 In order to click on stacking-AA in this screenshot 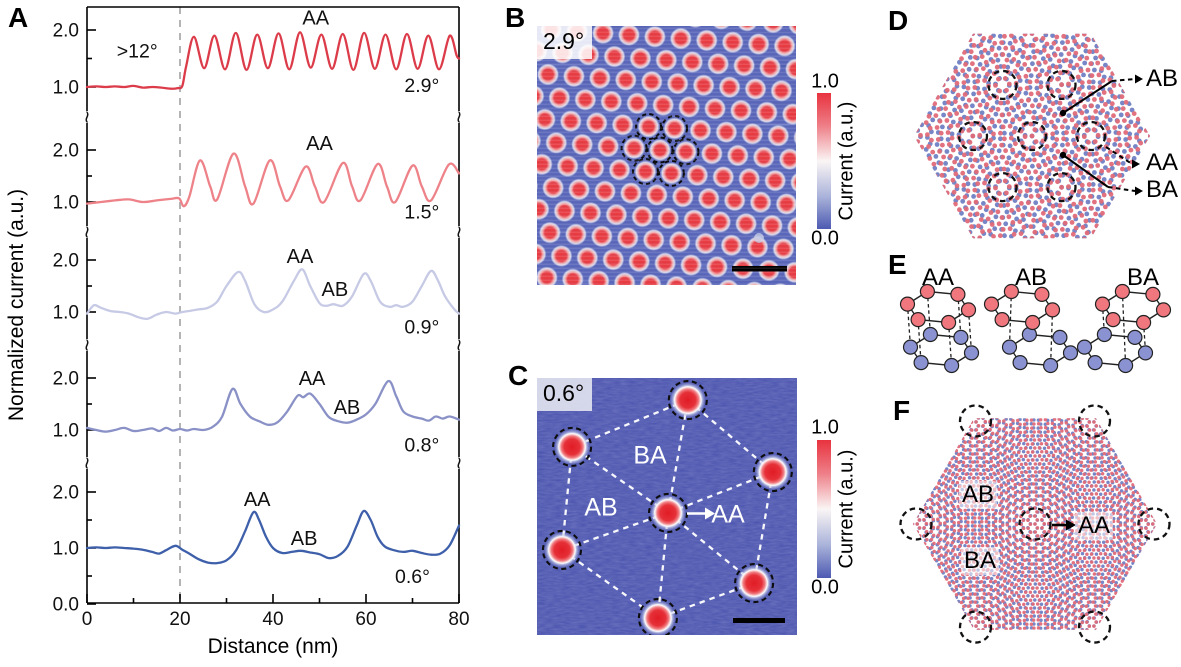, I will do `click(939, 328)`.